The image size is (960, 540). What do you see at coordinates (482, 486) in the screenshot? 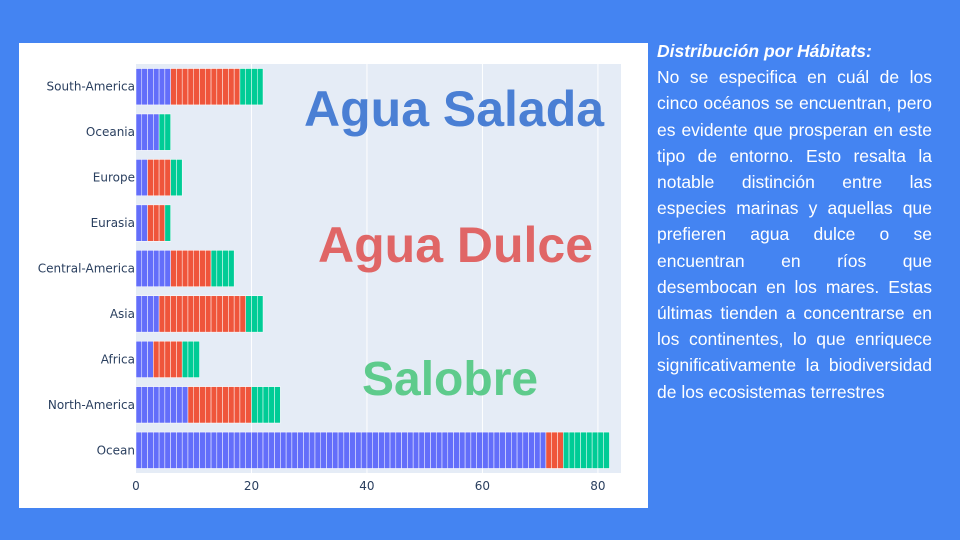
I see `x-tick-label: 60` at bounding box center [482, 486].